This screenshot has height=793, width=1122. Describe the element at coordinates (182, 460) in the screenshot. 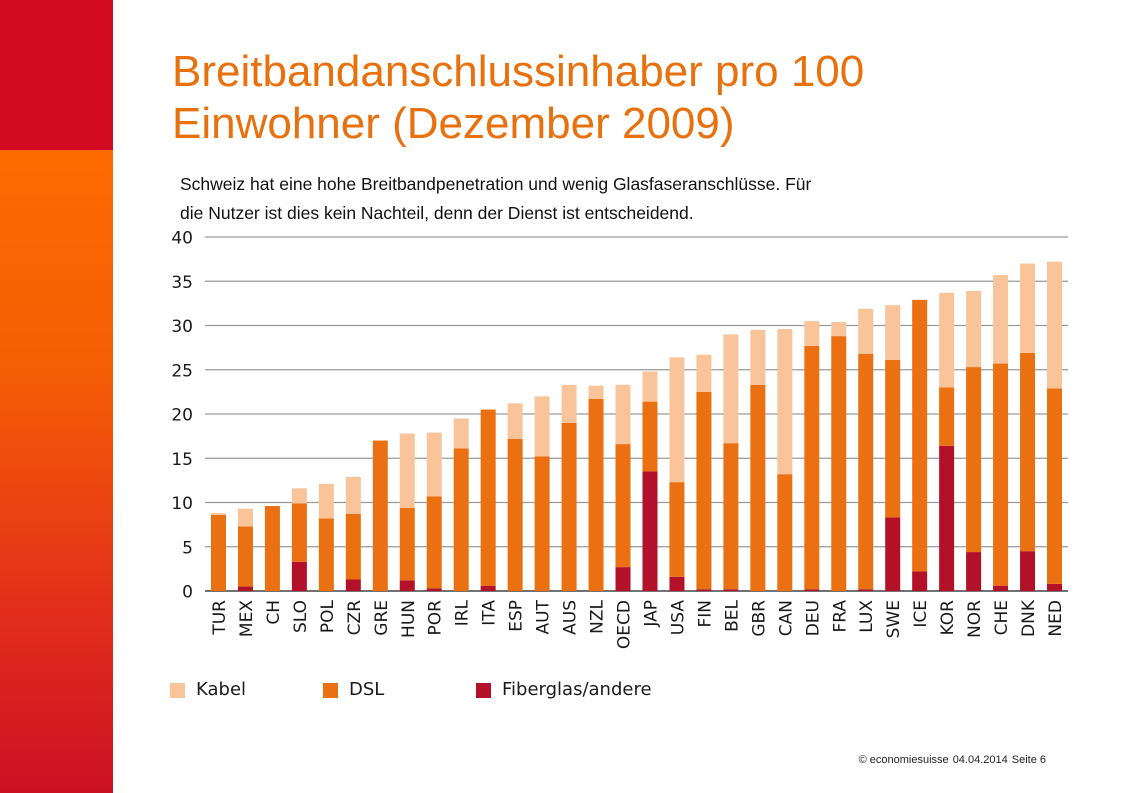

I see `y-tick-label: 15` at that location.